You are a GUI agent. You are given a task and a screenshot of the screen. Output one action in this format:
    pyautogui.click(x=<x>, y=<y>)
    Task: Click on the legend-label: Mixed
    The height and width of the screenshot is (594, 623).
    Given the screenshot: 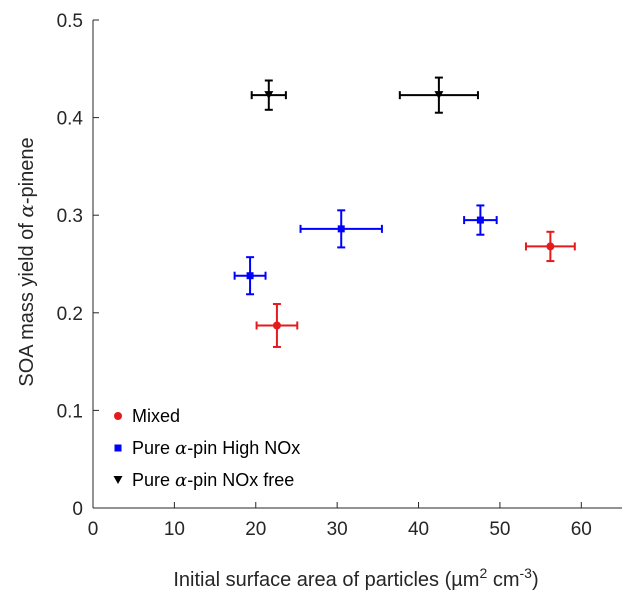 What is the action you would take?
    pyautogui.click(x=156, y=416)
    